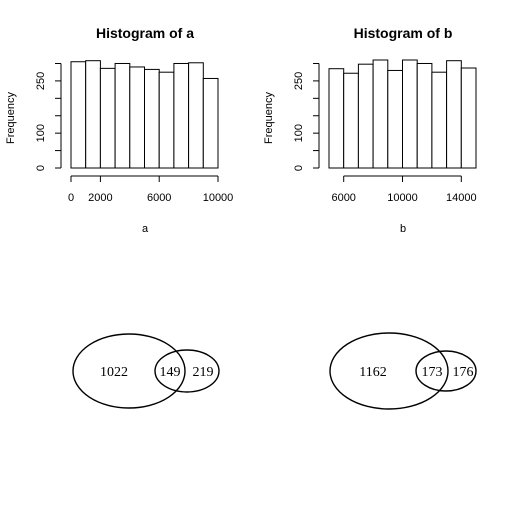  Describe the element at coordinates (403, 229) in the screenshot. I see `histogram-b-xlabel: b` at that location.